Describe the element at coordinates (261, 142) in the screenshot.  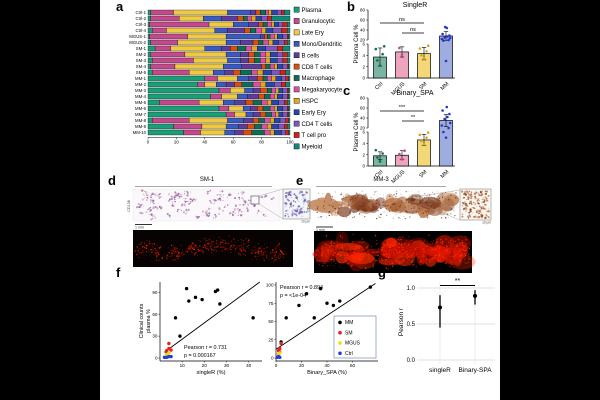
I see `svg-text: 80` at that location.